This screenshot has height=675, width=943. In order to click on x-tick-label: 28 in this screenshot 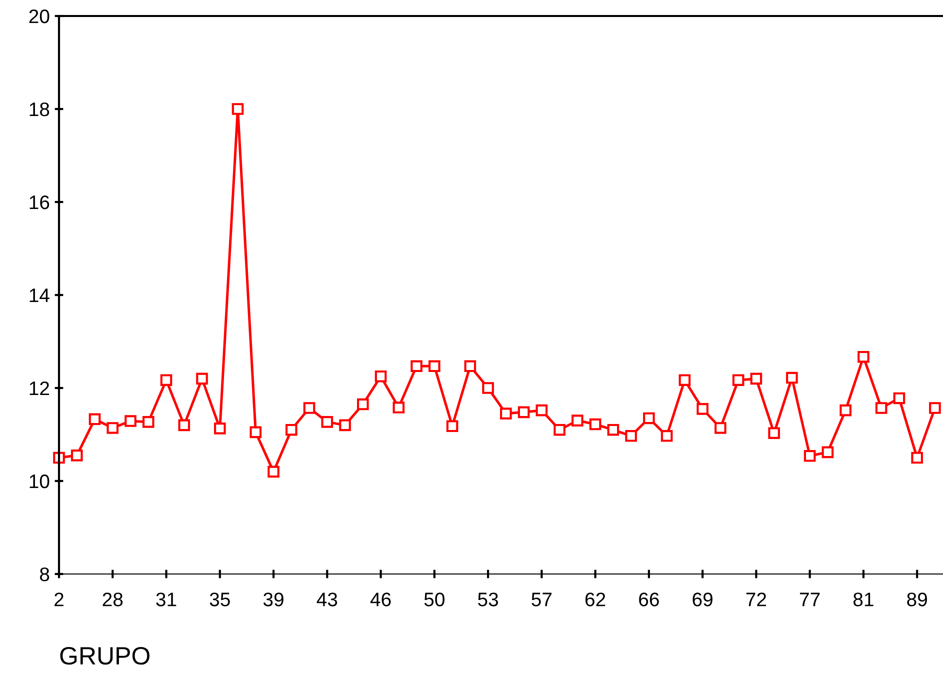, I will do `click(112, 599)`.